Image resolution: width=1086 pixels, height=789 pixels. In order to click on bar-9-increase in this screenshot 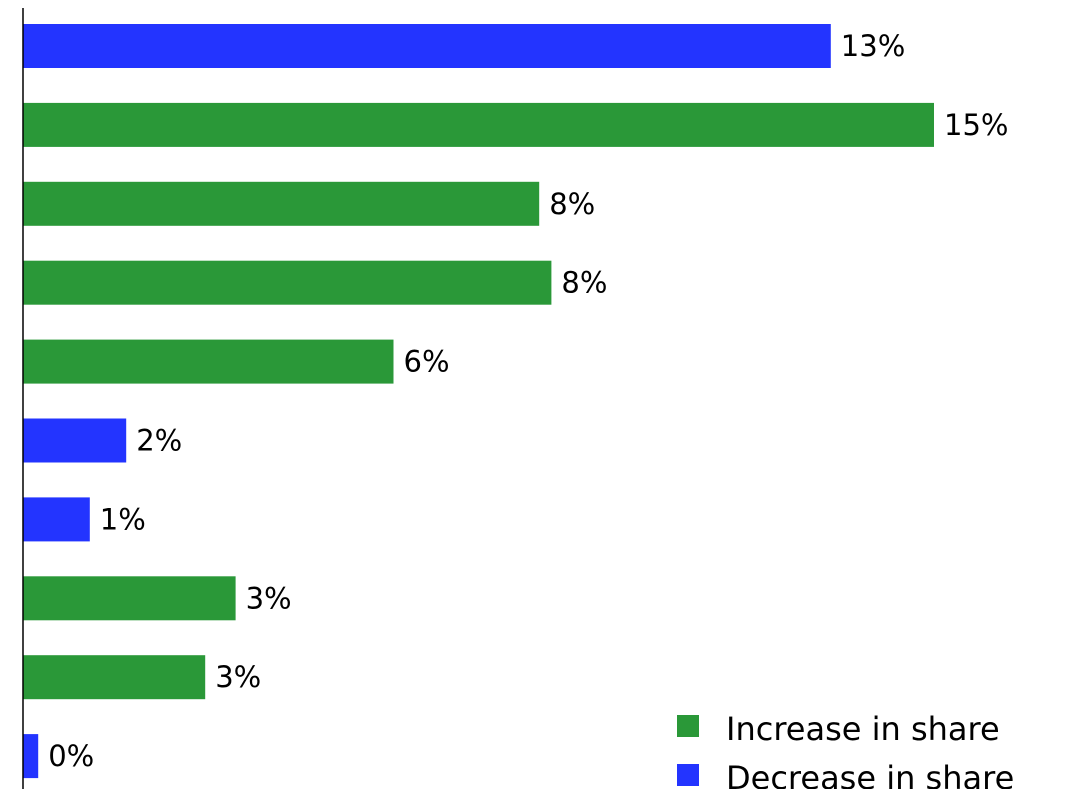, I will do `click(114, 677)`.